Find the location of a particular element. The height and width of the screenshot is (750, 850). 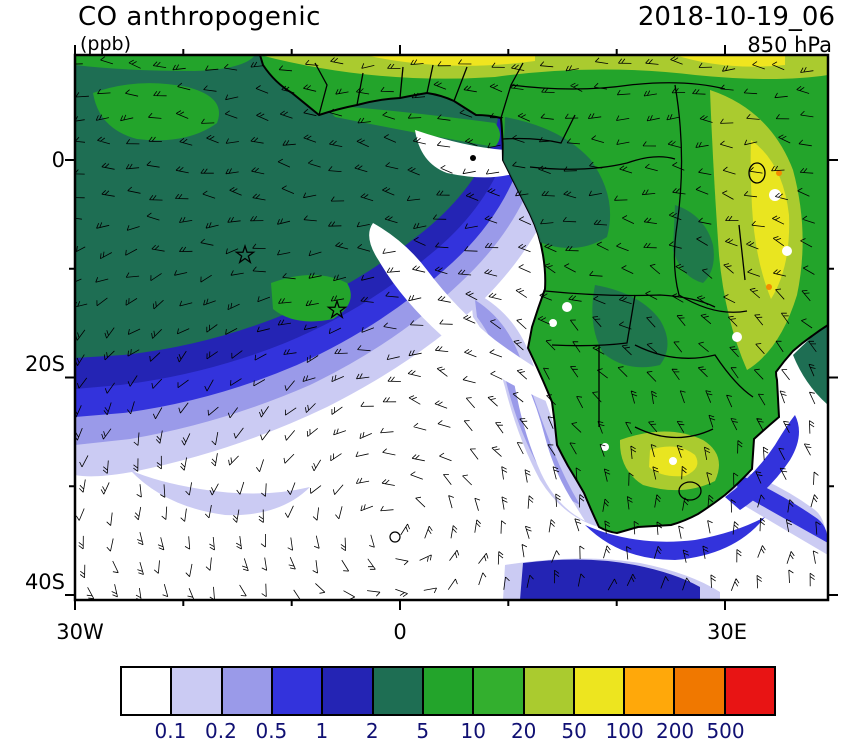

island-dot is located at coordinates (473, 158).